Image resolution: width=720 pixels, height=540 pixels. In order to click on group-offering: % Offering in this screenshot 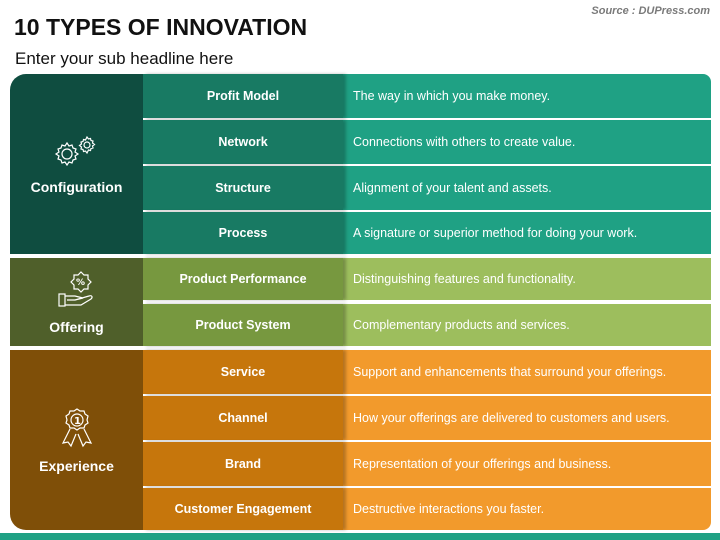, I will do `click(76, 302)`.